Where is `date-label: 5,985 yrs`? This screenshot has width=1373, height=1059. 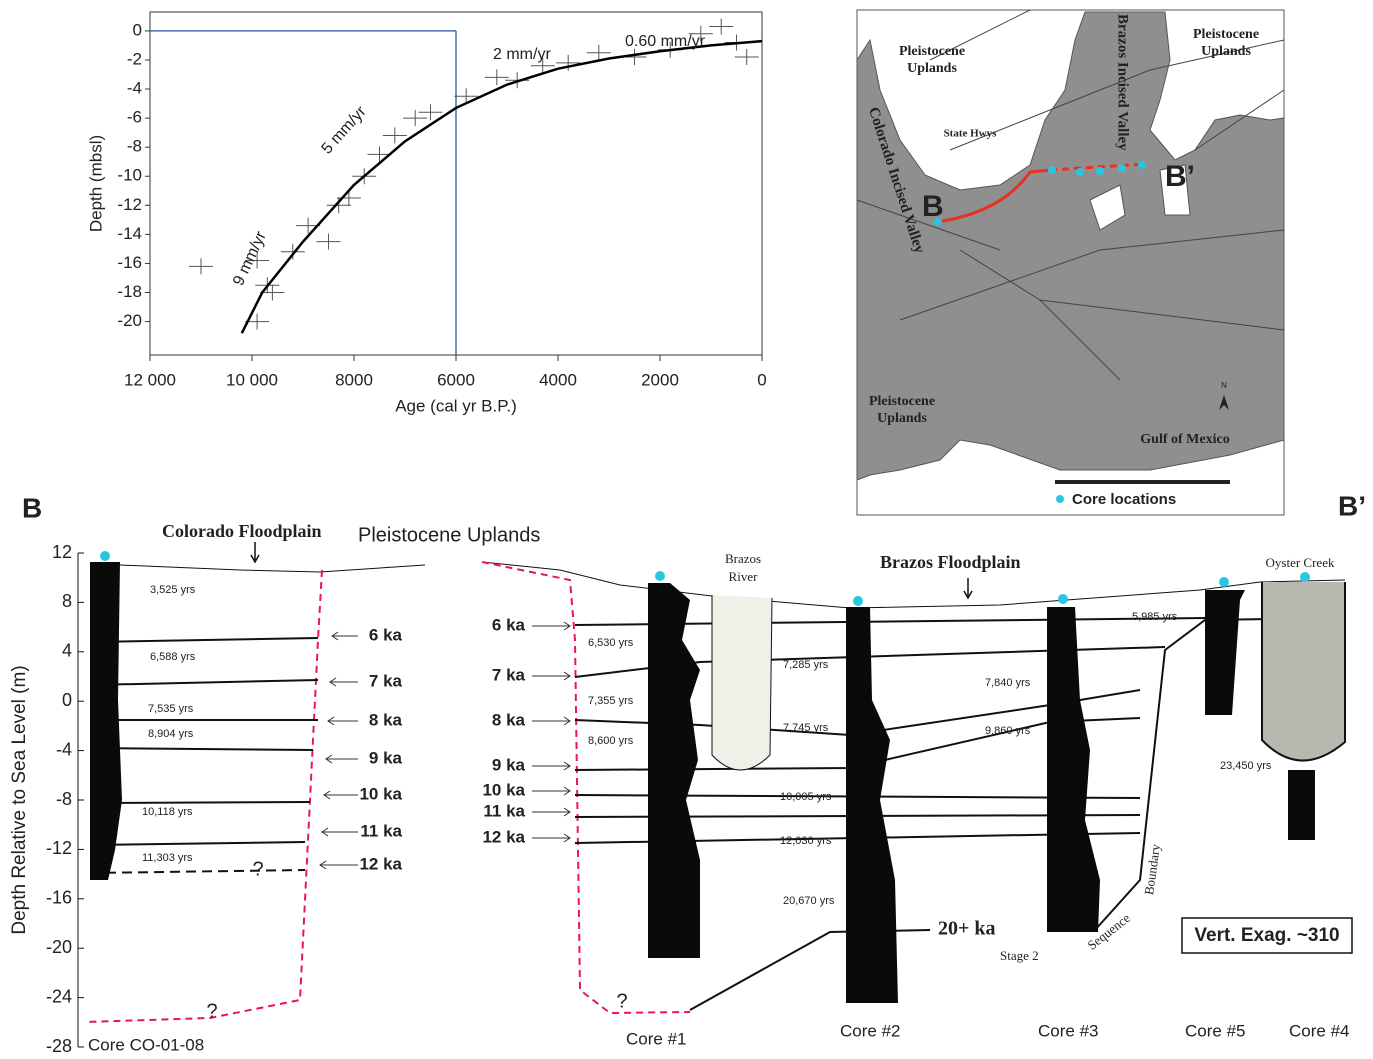 date-label: 5,985 yrs is located at coordinates (1155, 617).